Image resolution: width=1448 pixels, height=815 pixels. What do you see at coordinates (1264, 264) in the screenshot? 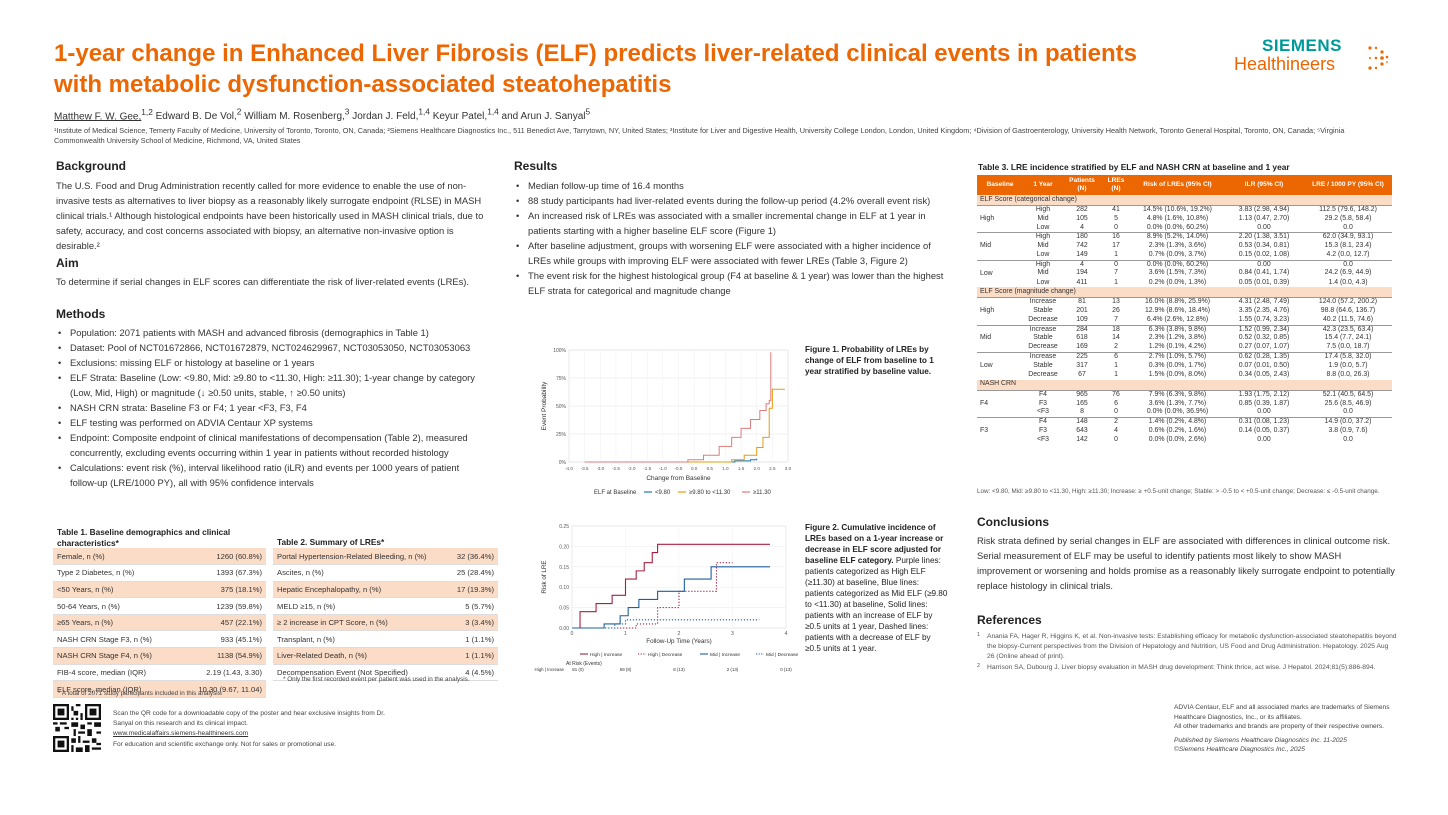
I see `table3-cell: 0.00` at bounding box center [1264, 264].